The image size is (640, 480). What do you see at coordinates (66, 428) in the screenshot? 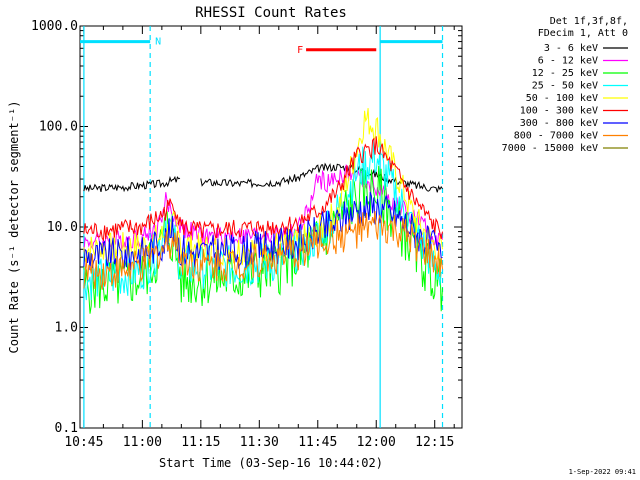
I see `y-tick-label: 0.1` at bounding box center [66, 428].